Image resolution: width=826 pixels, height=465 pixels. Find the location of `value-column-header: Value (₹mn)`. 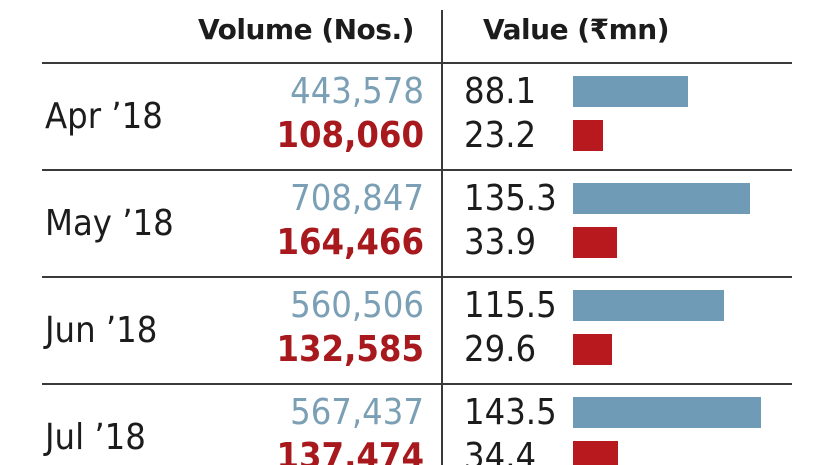

value-column-header: Value (₹mn) is located at coordinates (576, 29).